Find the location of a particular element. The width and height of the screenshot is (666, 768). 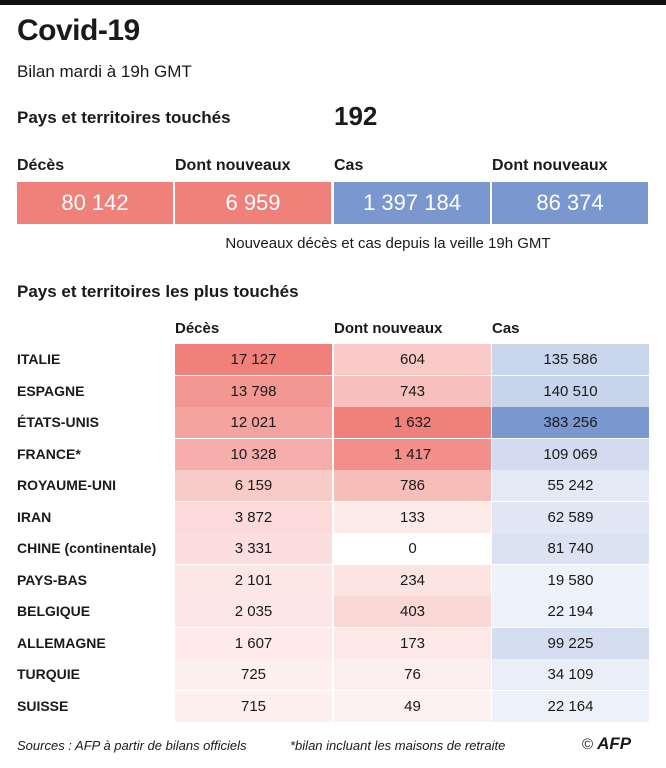

cell-cas: 135 586 is located at coordinates (570, 359).